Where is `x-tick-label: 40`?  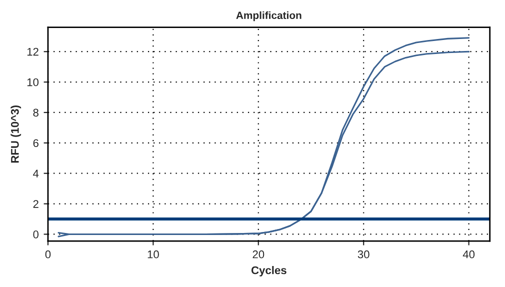
x-tick-label: 40 is located at coordinates (468, 254).